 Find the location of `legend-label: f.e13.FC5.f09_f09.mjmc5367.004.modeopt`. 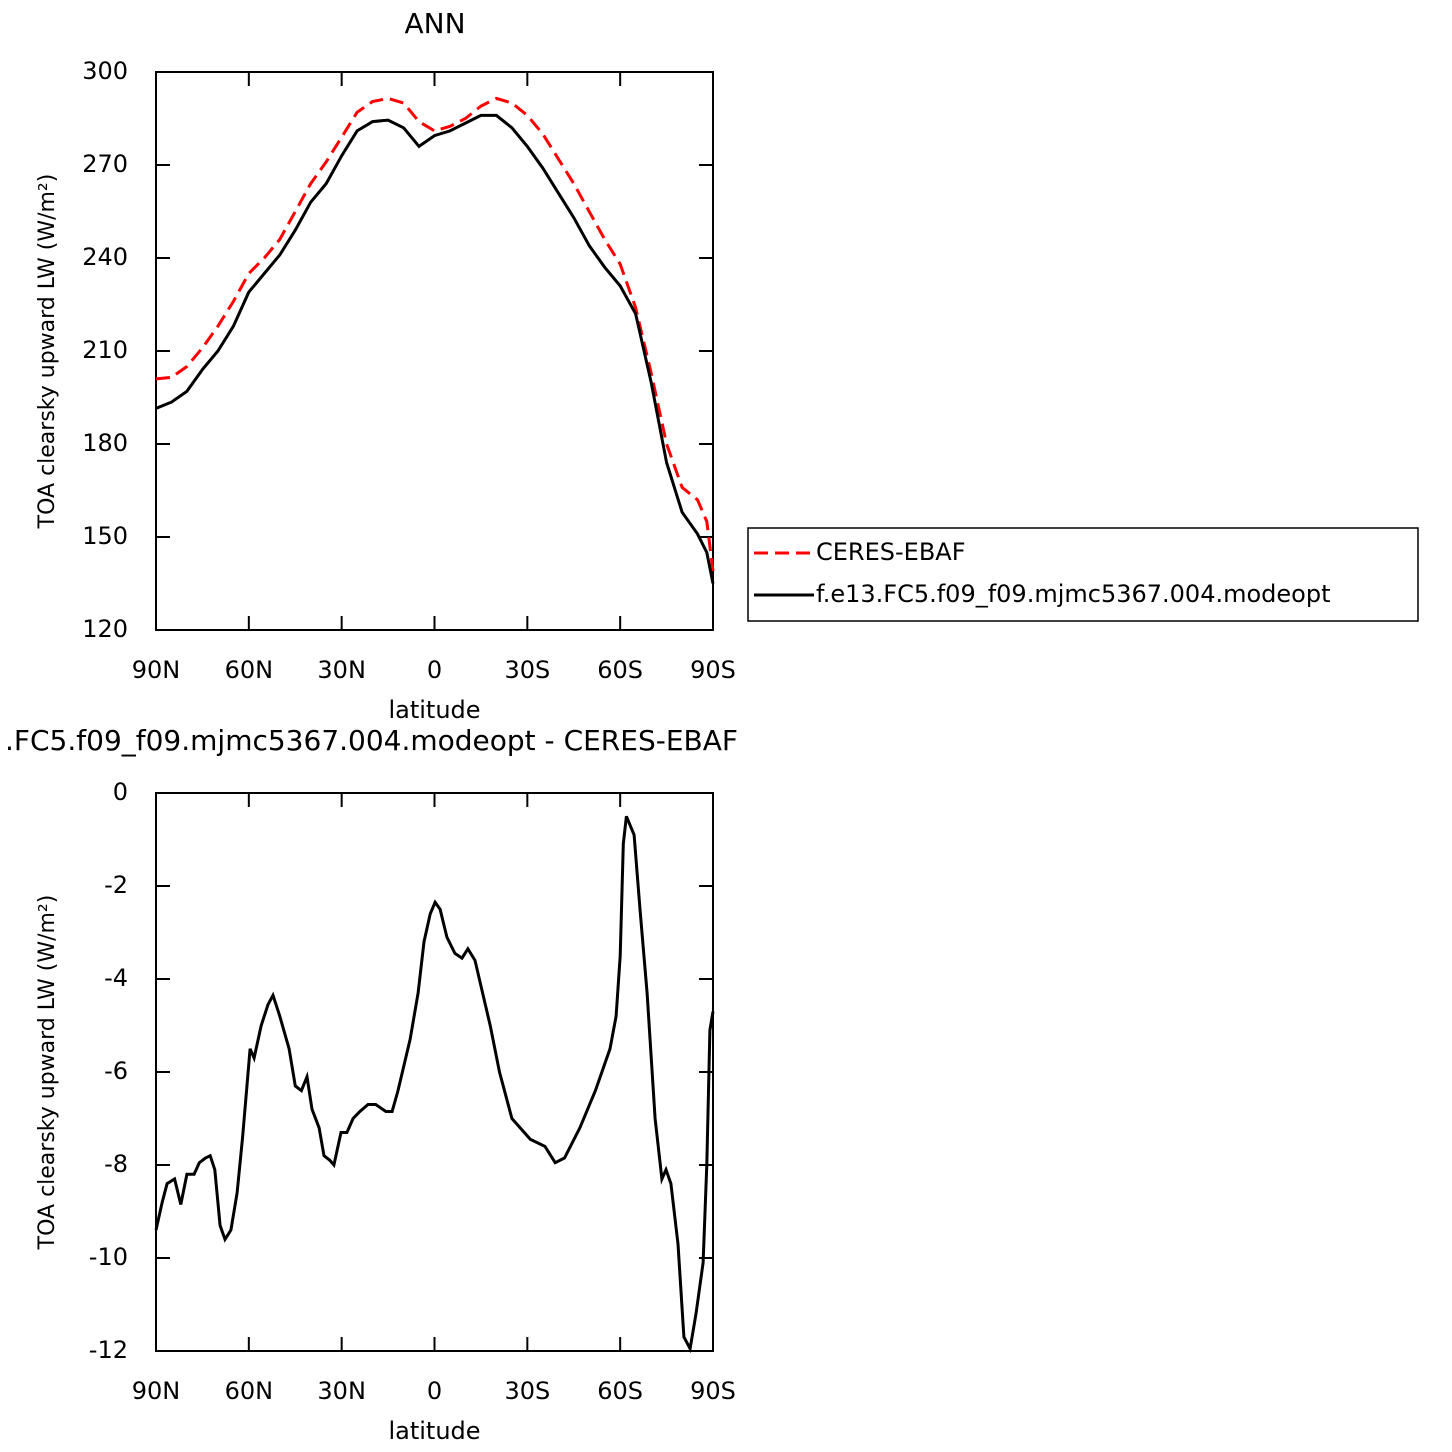

legend-label: f.e13.FC5.f09_f09.mjmc5367.004.modeopt is located at coordinates (1073, 594).